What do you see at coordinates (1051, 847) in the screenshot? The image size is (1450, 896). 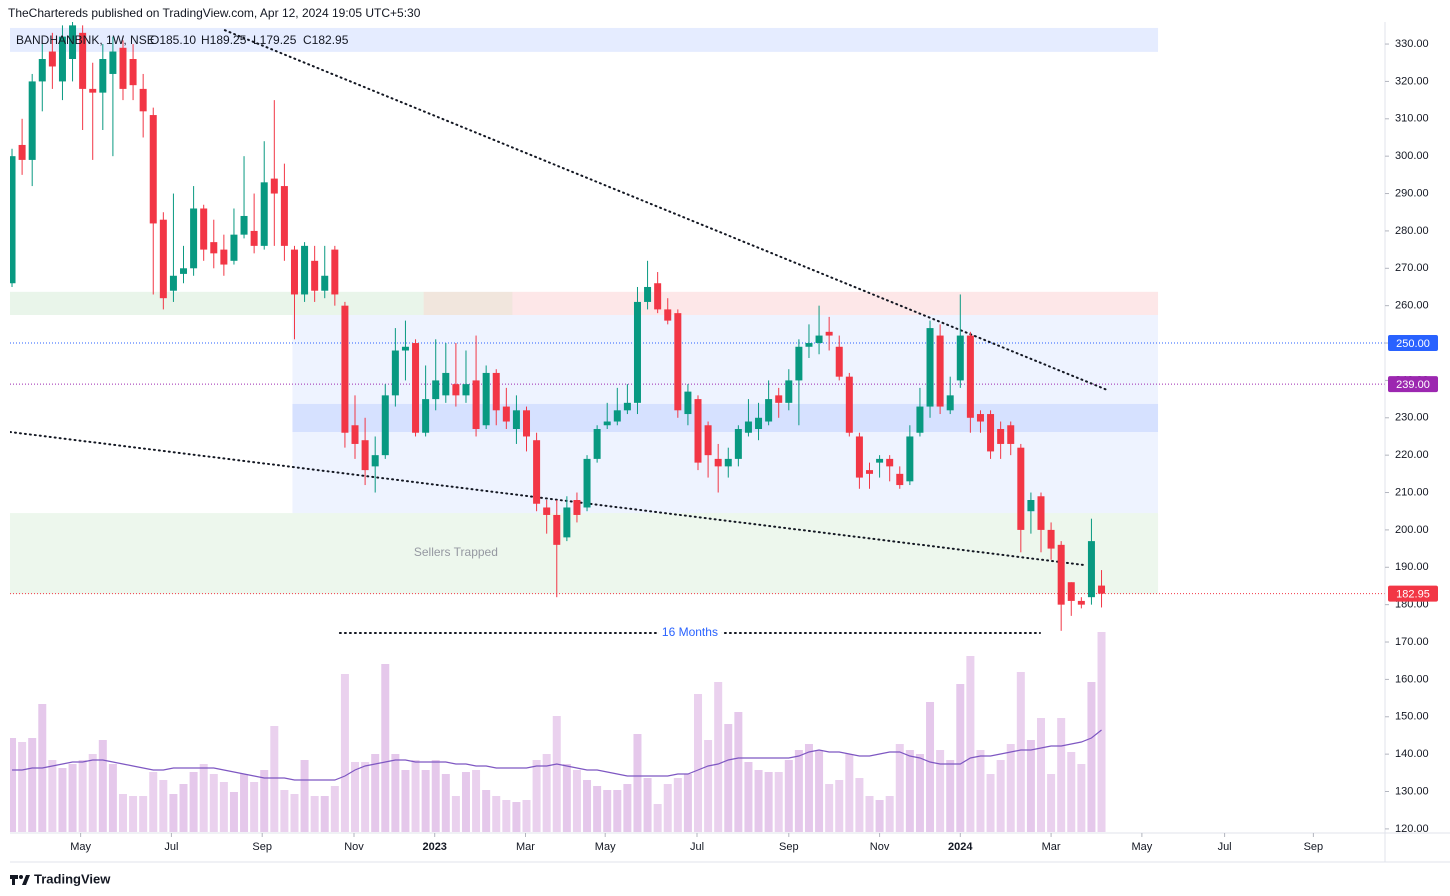 I see `x-tick-label: Mar` at bounding box center [1051, 847].